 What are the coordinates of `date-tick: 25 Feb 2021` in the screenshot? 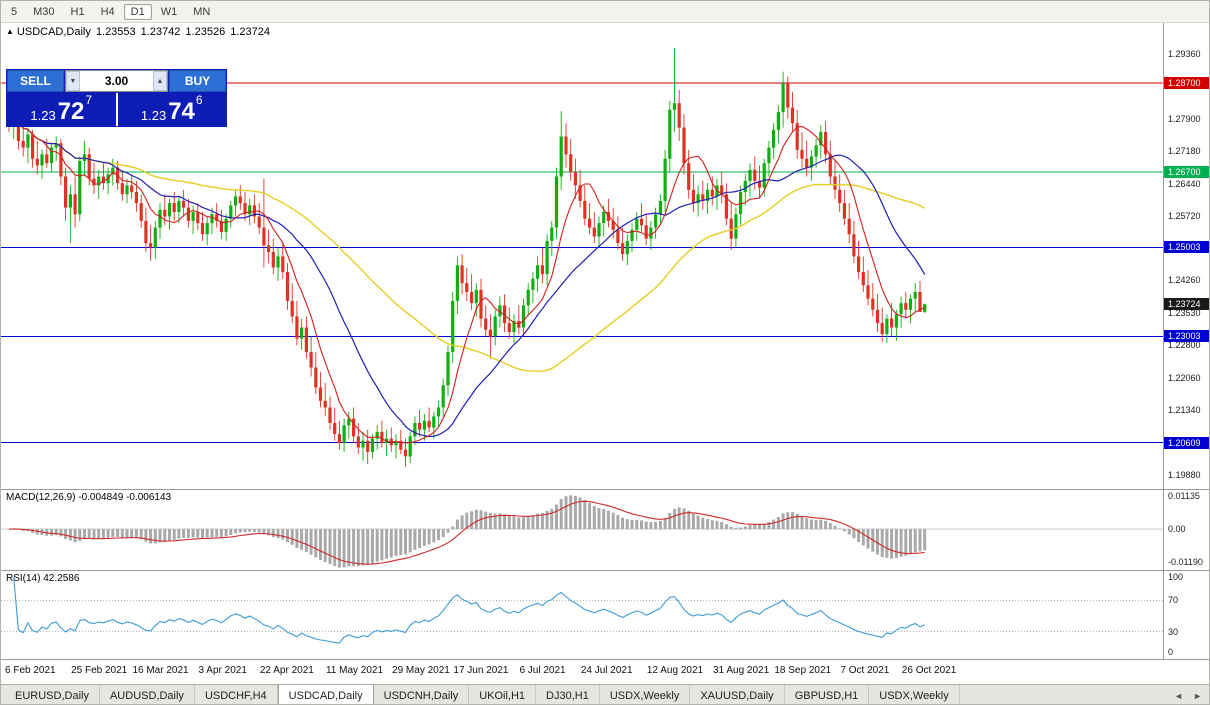 It's located at (99, 670).